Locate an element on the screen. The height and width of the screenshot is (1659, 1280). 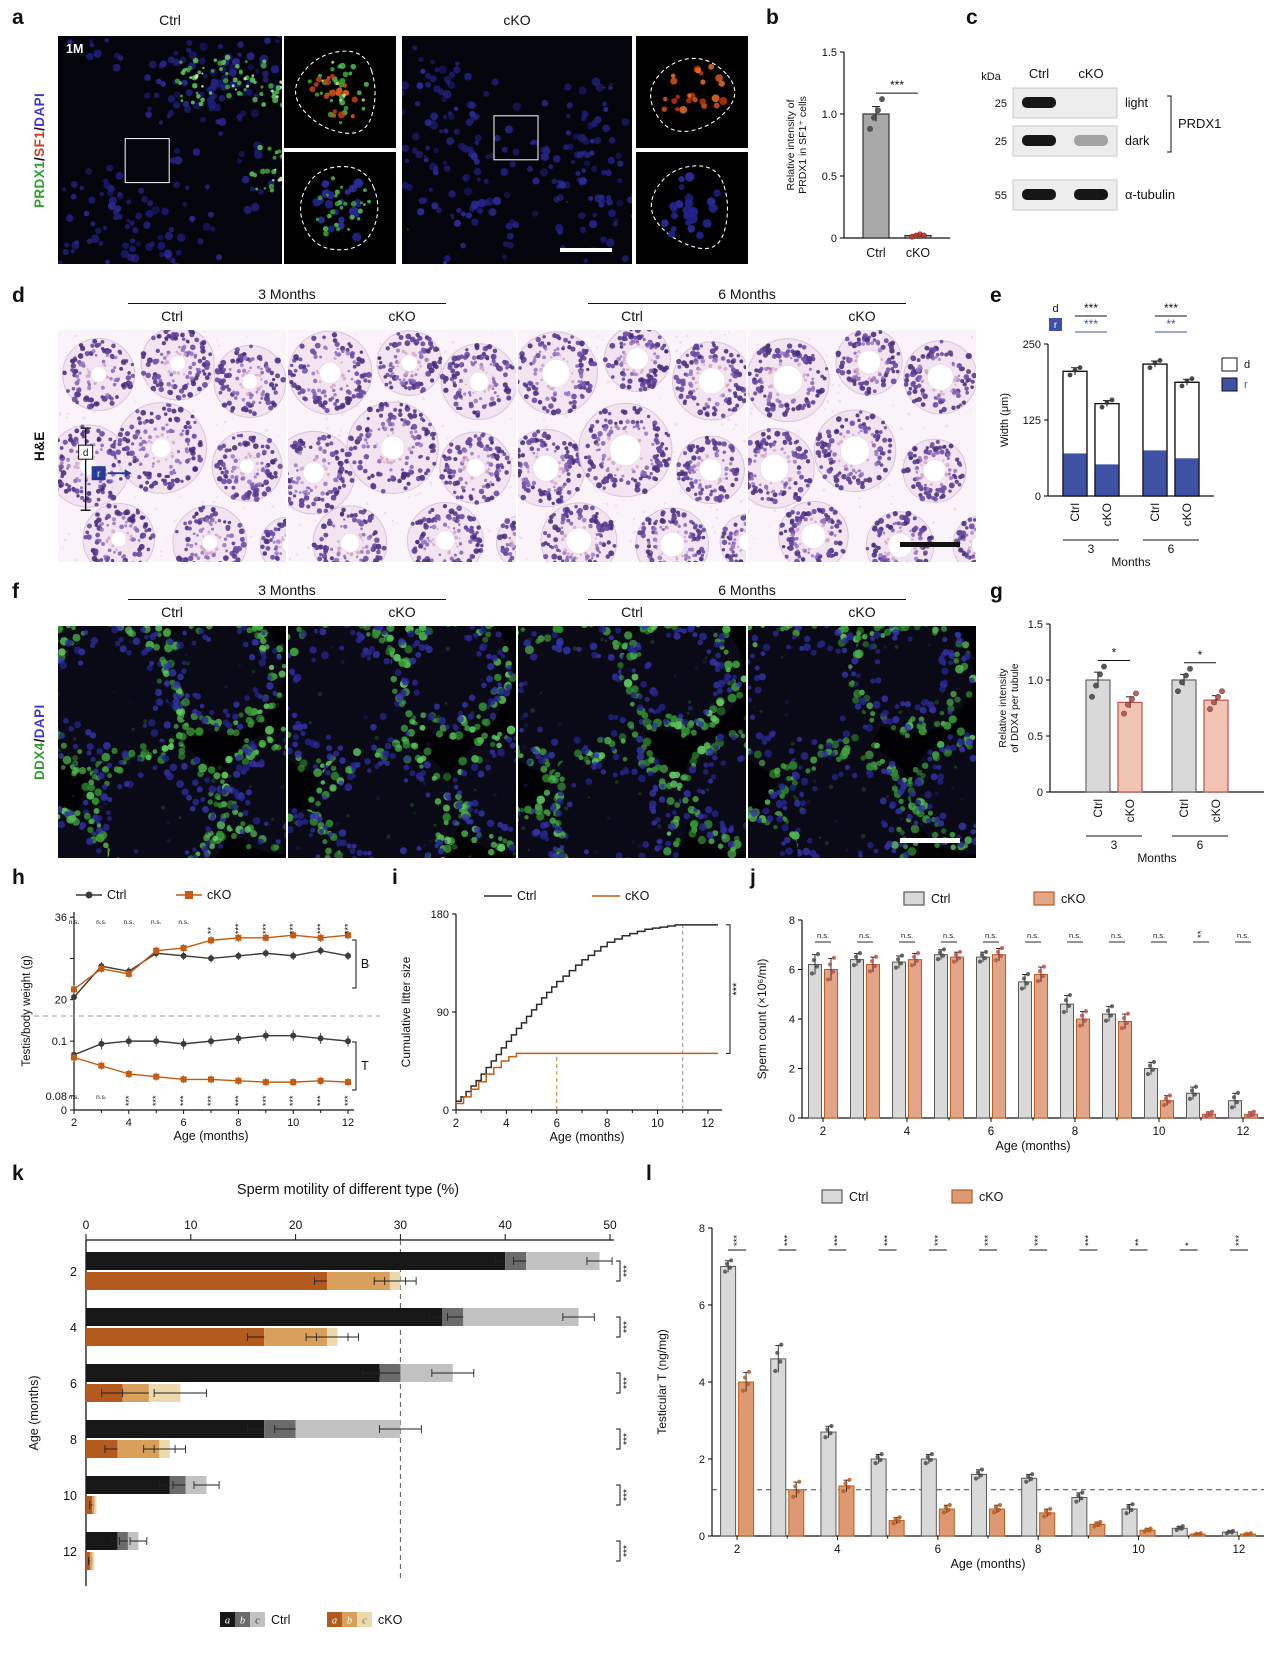
scale-bar-d is located at coordinates (930, 544).